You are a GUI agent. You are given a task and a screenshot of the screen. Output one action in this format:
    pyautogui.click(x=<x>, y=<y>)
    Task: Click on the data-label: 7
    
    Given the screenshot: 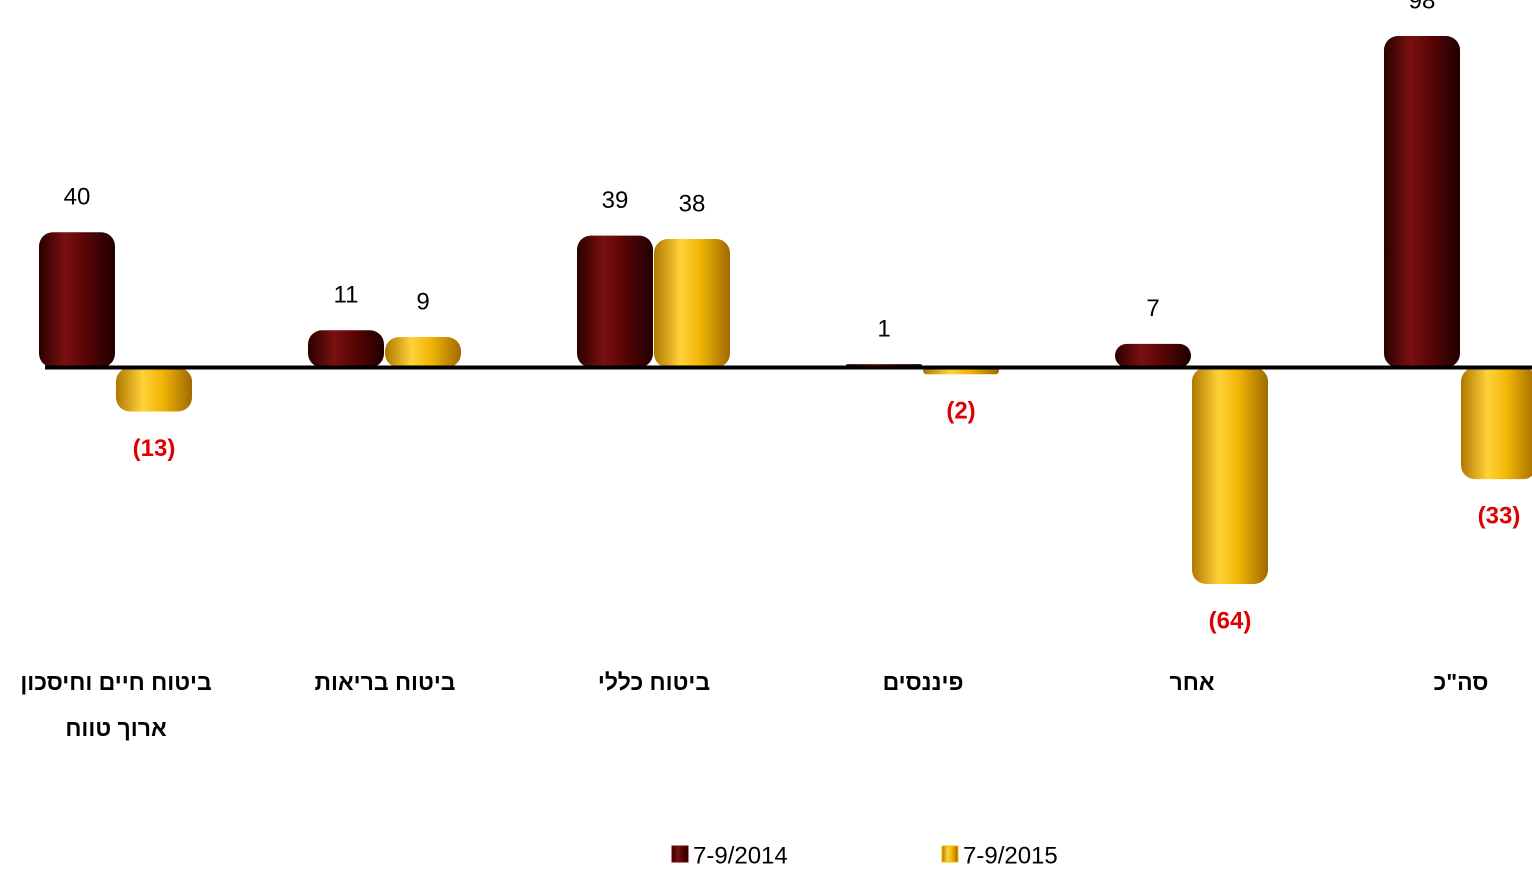 What is the action you would take?
    pyautogui.click(x=1152, y=308)
    